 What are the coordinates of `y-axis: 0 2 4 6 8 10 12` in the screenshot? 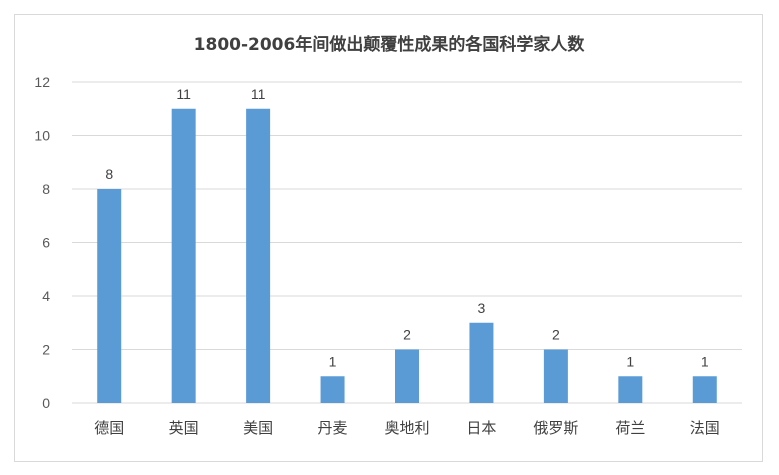 It's located at (42, 242).